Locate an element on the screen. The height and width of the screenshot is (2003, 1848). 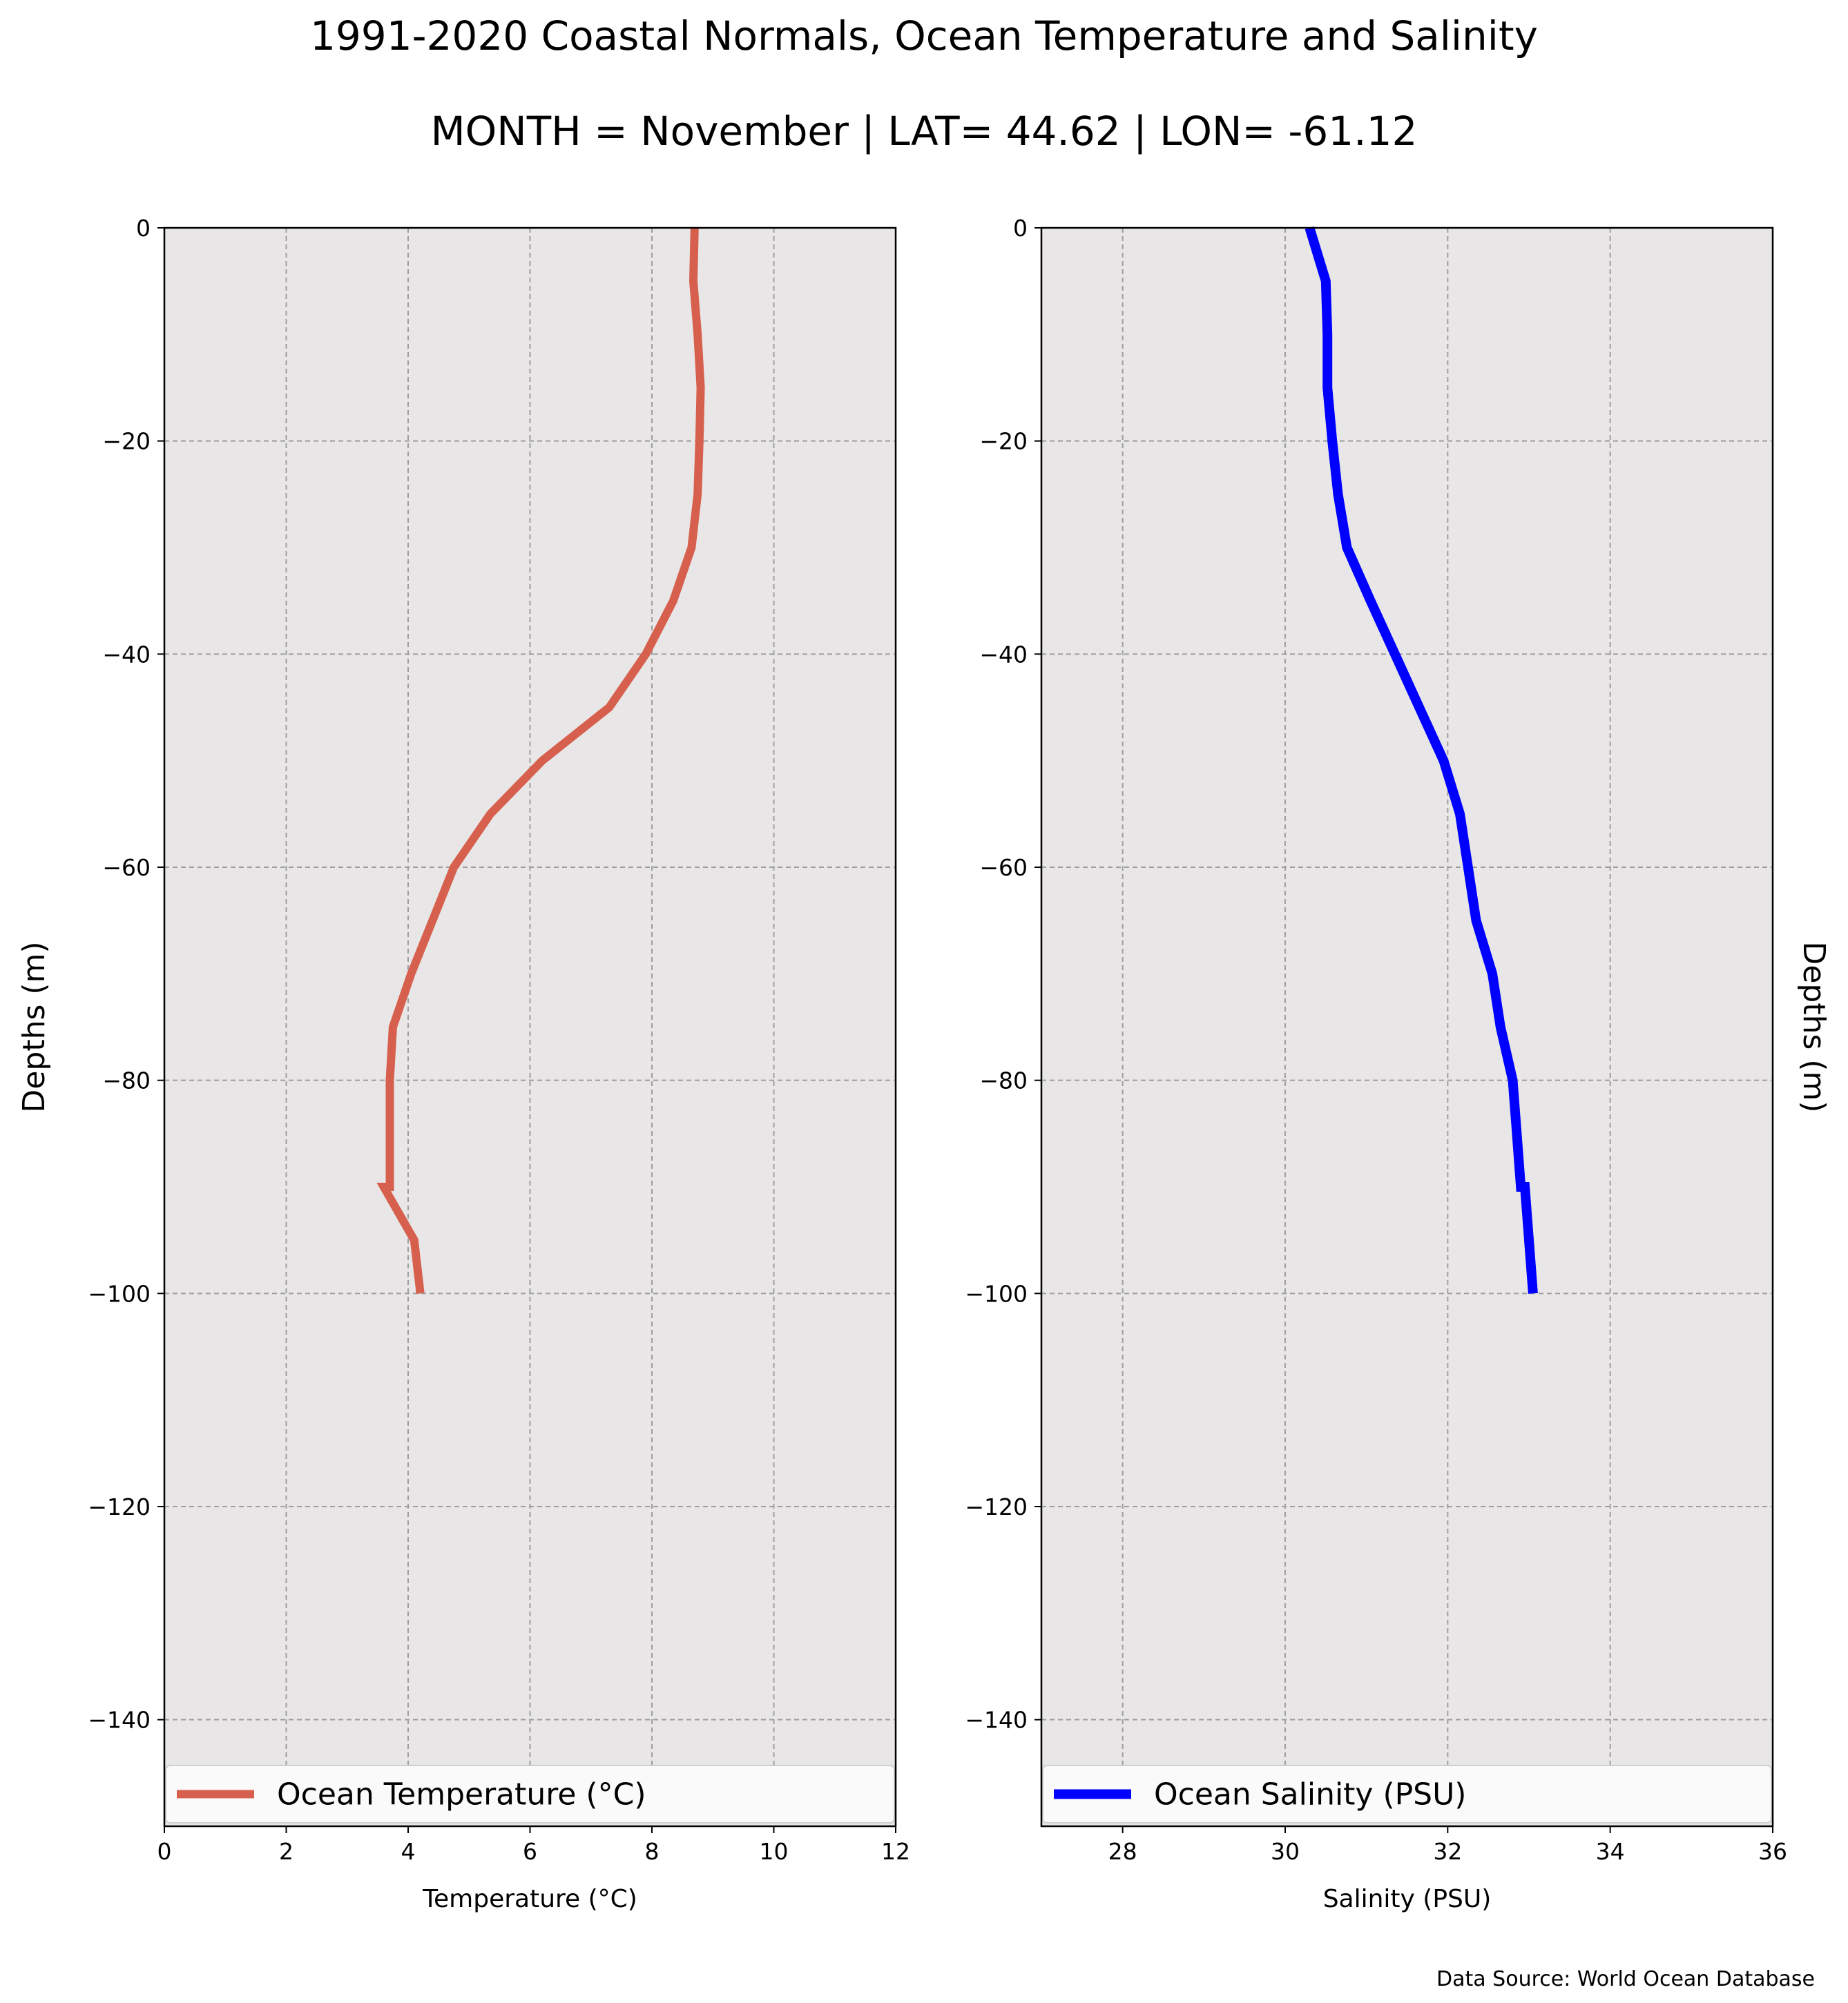
x-tick-label: 0 is located at coordinates (164, 1852).